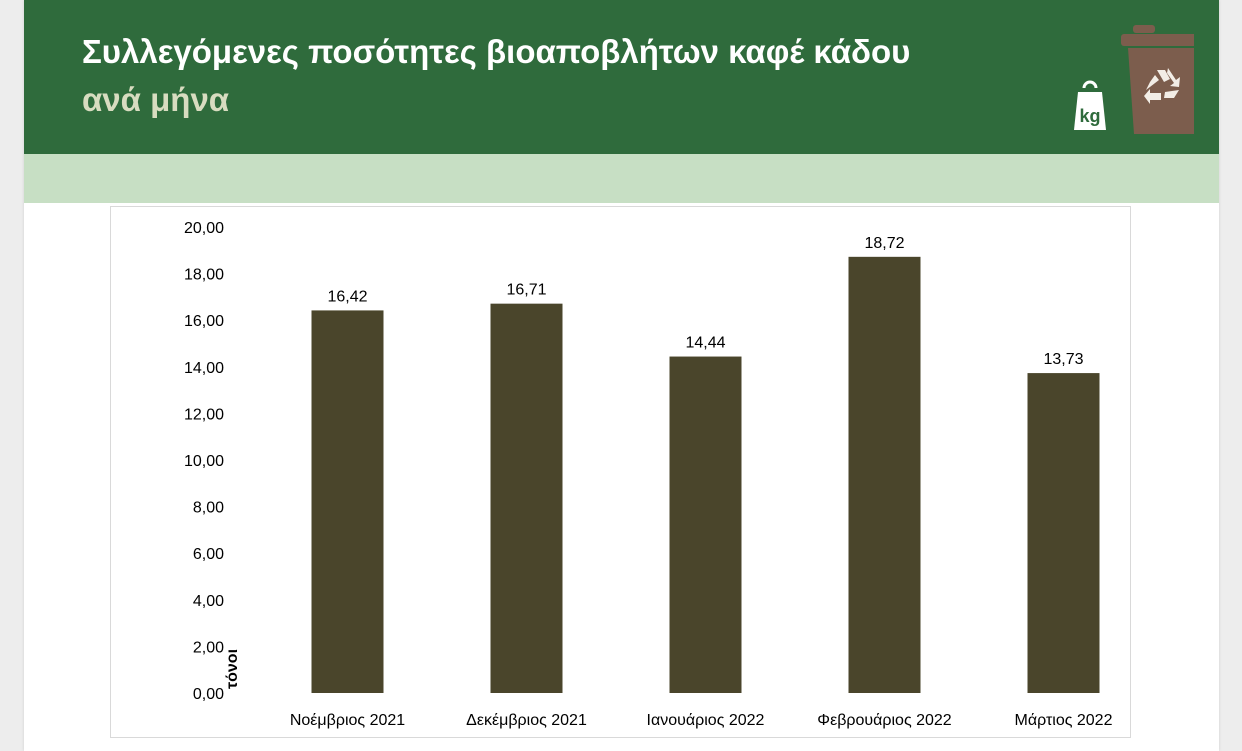 The width and height of the screenshot is (1242, 751). Describe the element at coordinates (204, 321) in the screenshot. I see `y-tick-label: 16,00` at that location.